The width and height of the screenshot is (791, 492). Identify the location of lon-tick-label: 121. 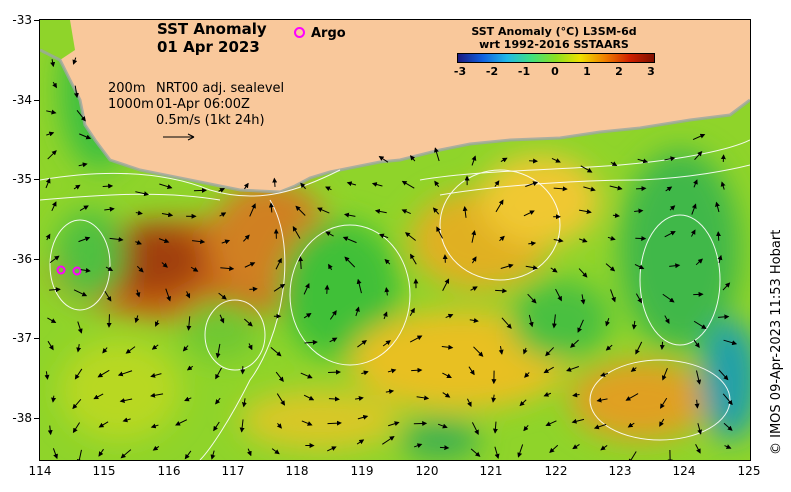
(491, 471).